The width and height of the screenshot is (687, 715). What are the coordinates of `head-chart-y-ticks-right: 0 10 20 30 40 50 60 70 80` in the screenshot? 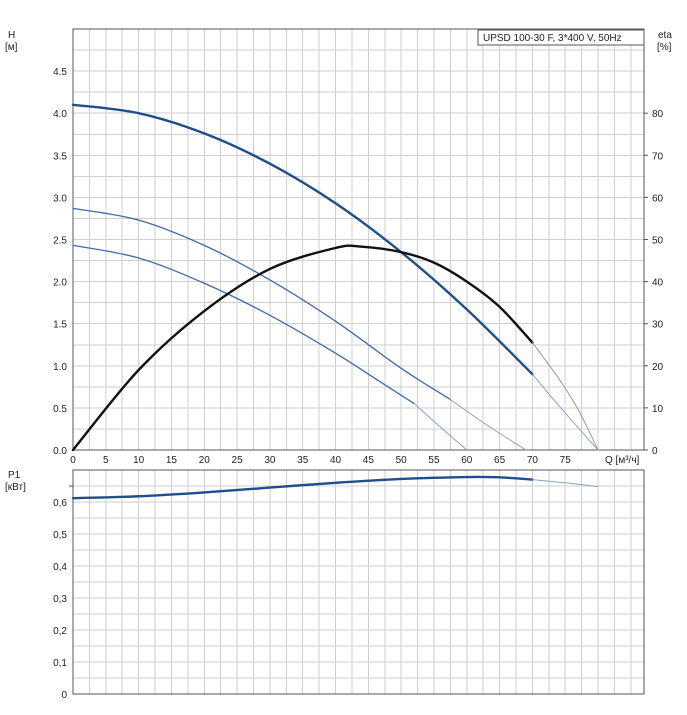 It's located at (654, 283).